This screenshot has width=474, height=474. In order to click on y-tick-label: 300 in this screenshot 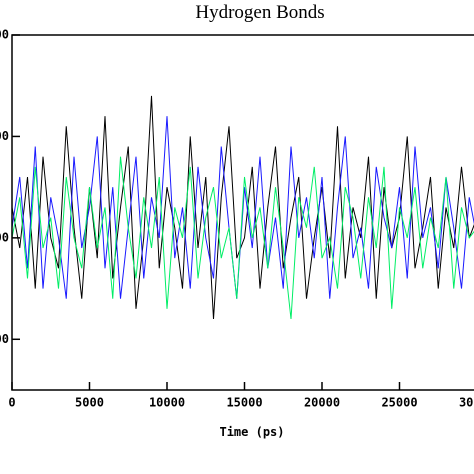, I will do `click(4, 237)`.